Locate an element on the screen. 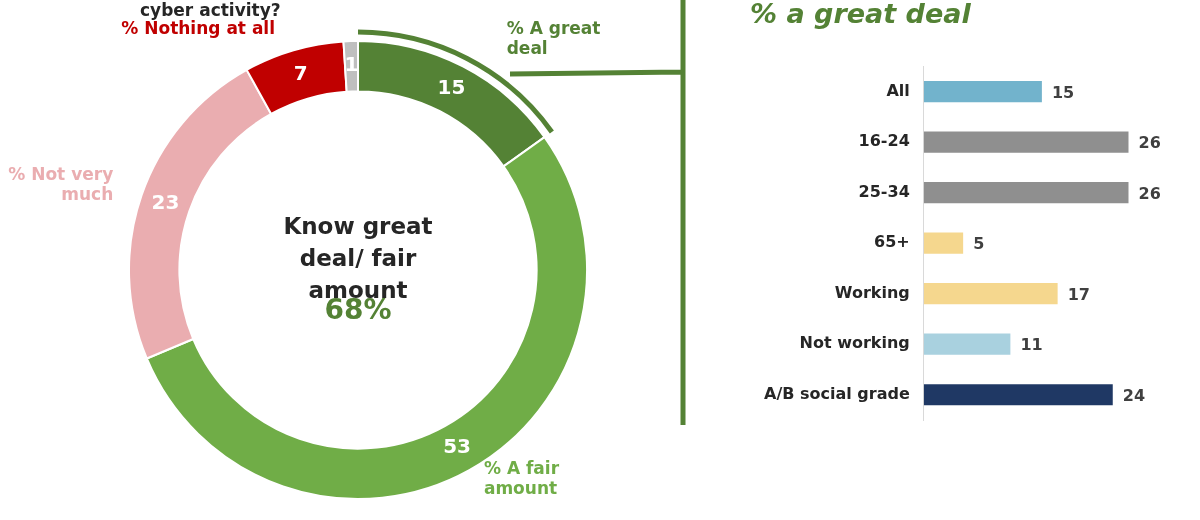 The width and height of the screenshot is (1200, 520). data-label: 17 is located at coordinates (1078, 294).